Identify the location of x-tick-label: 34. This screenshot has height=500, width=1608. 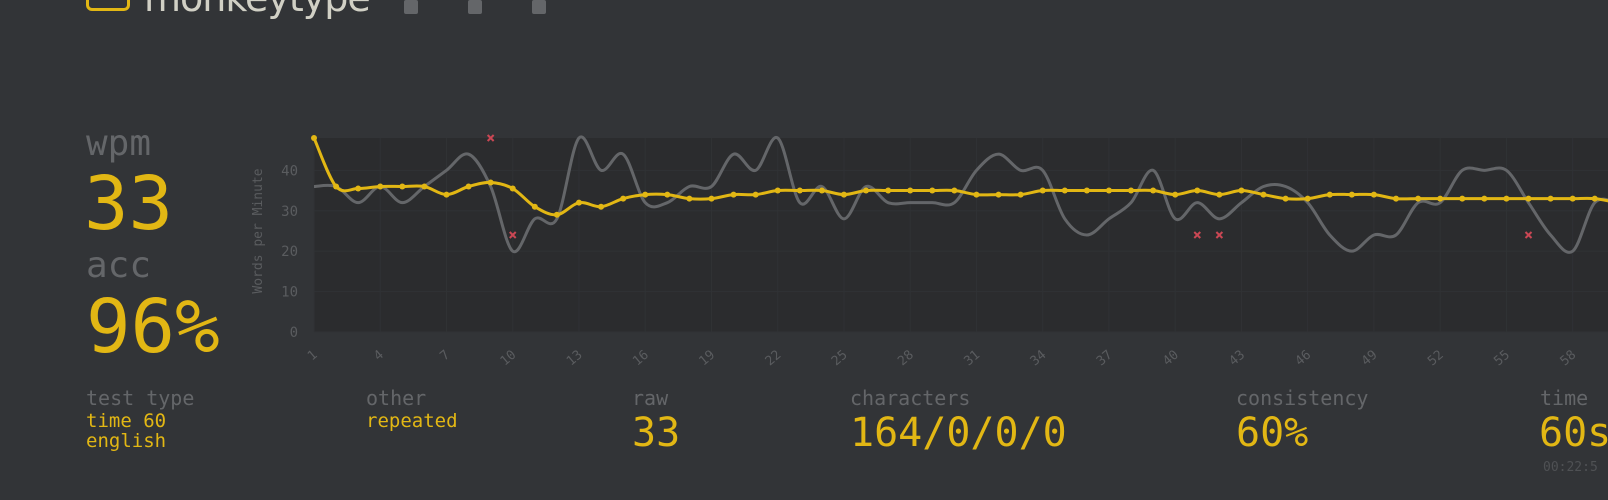
(1039, 358).